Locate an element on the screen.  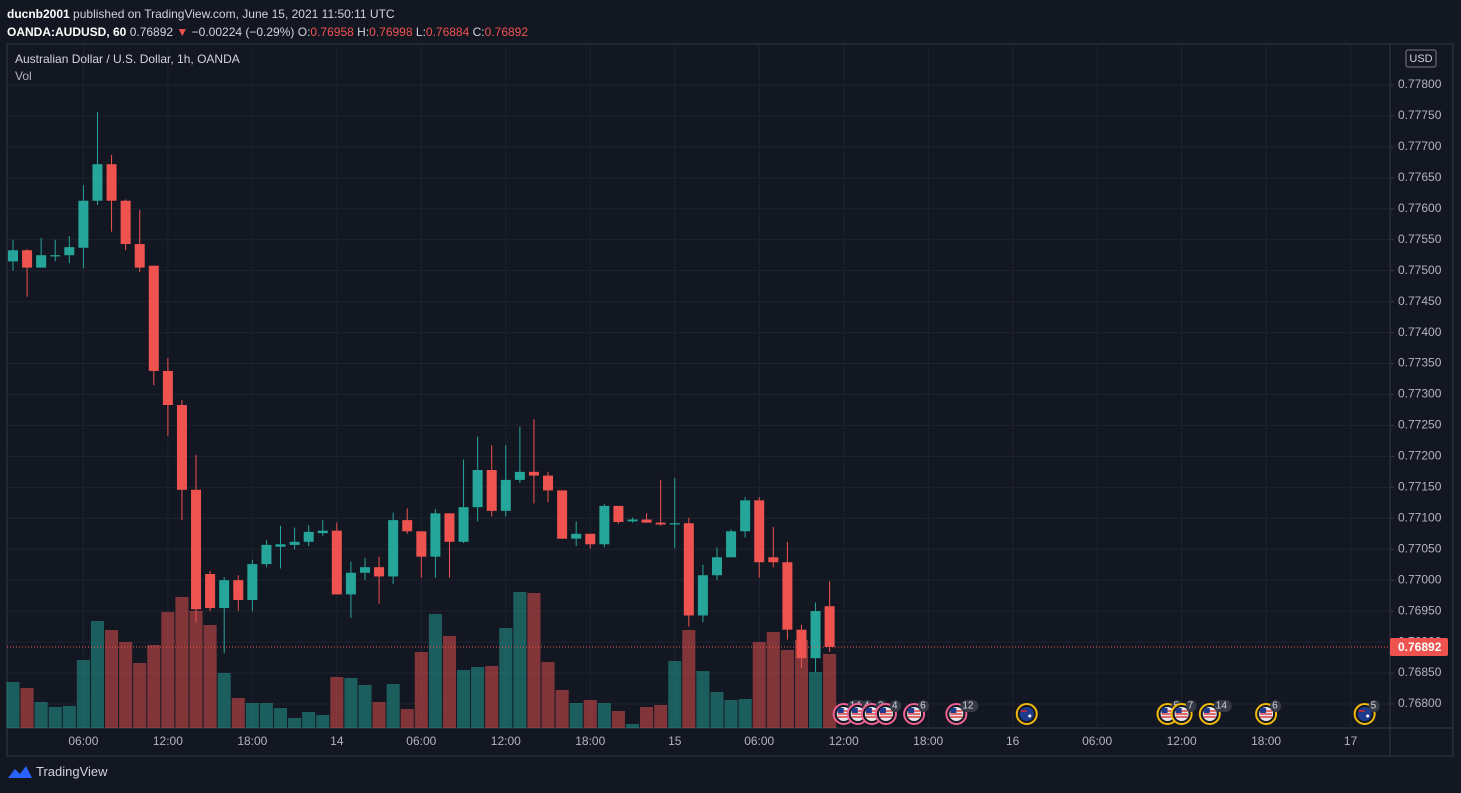
last-price-tag is located at coordinates (1419, 647).